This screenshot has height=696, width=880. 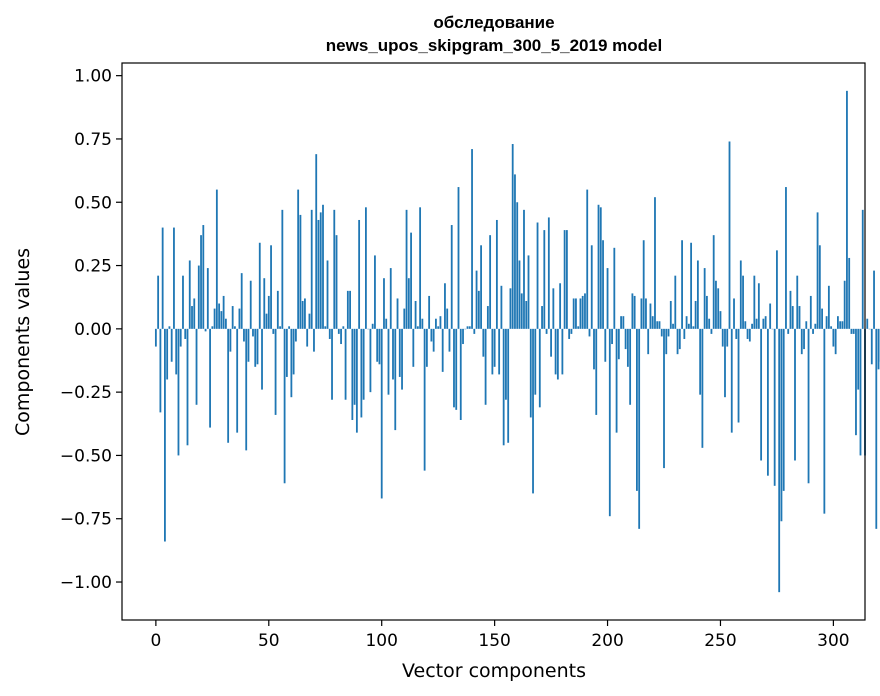 I want to click on x-tick-label: 0, so click(x=155, y=641).